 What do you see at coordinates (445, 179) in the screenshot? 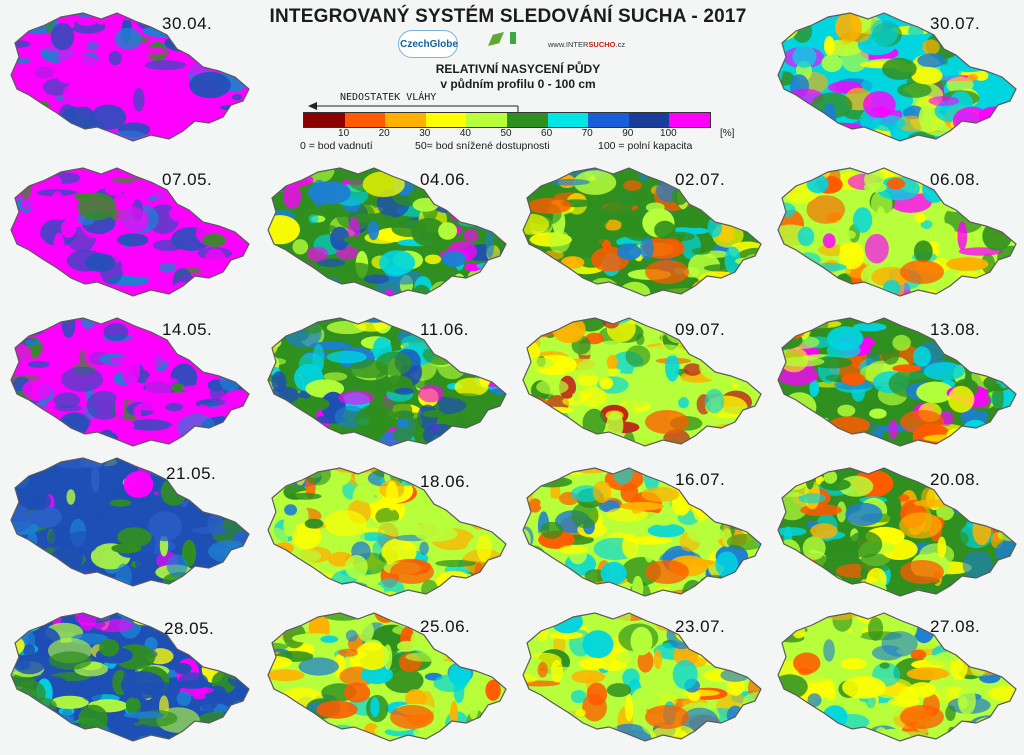
I see `map-date-label: 04.06.` at bounding box center [445, 179].